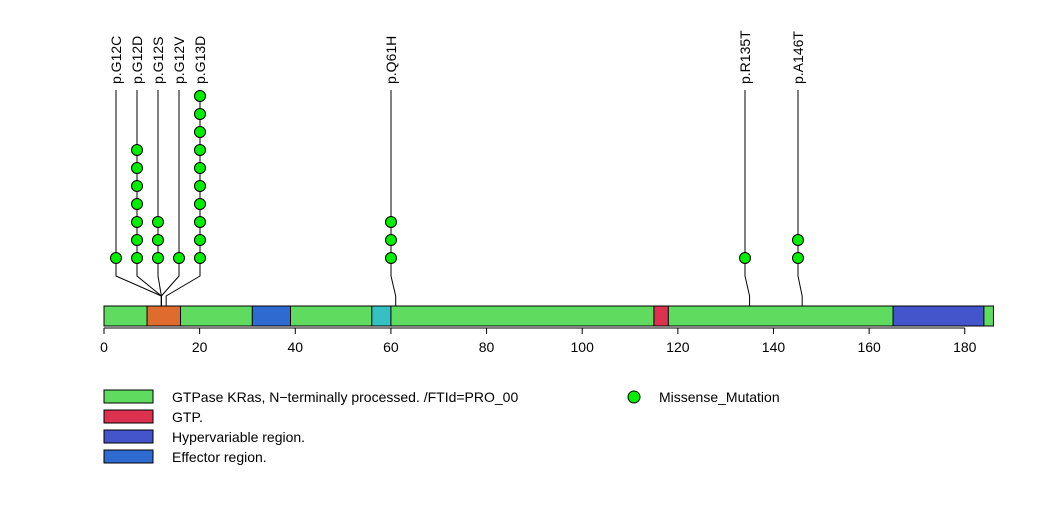 The height and width of the screenshot is (524, 1047). Describe the element at coordinates (187, 417) in the screenshot. I see `legend-label: GTP.` at that location.